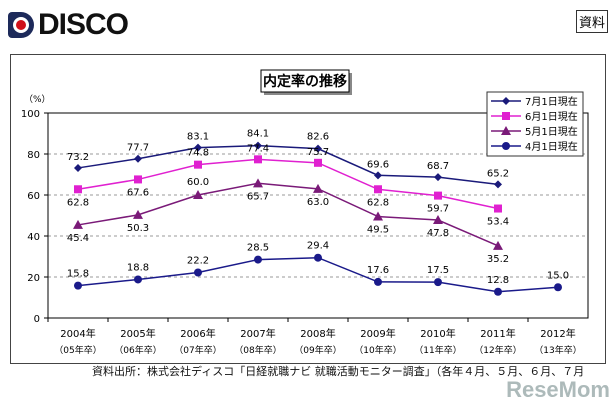  What do you see at coordinates (497, 350) in the screenshot?
I see `x-tick-sublabel: （12年卒）` at bounding box center [497, 350].